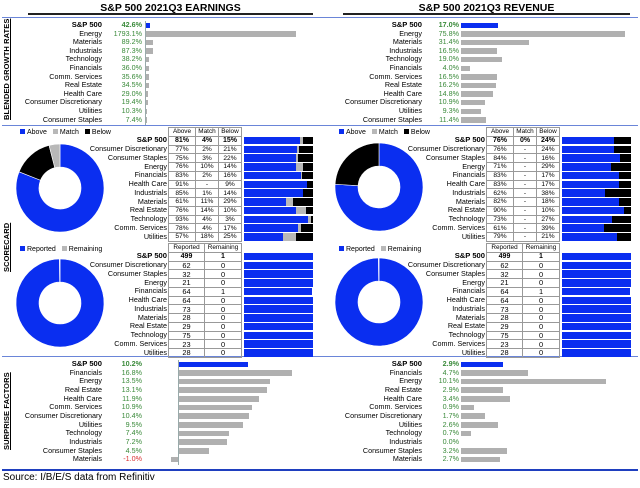 The width and height of the screenshot is (640, 488). Describe the element at coordinates (131, 389) in the screenshot. I see `row-value: 13.1%` at that location.